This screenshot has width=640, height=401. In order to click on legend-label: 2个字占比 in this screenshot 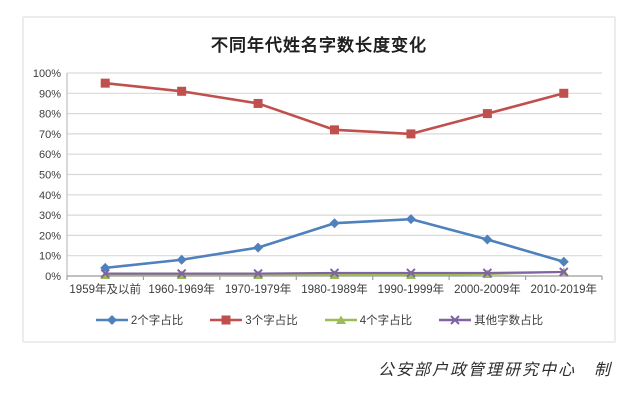, I will do `click(157, 321)`.